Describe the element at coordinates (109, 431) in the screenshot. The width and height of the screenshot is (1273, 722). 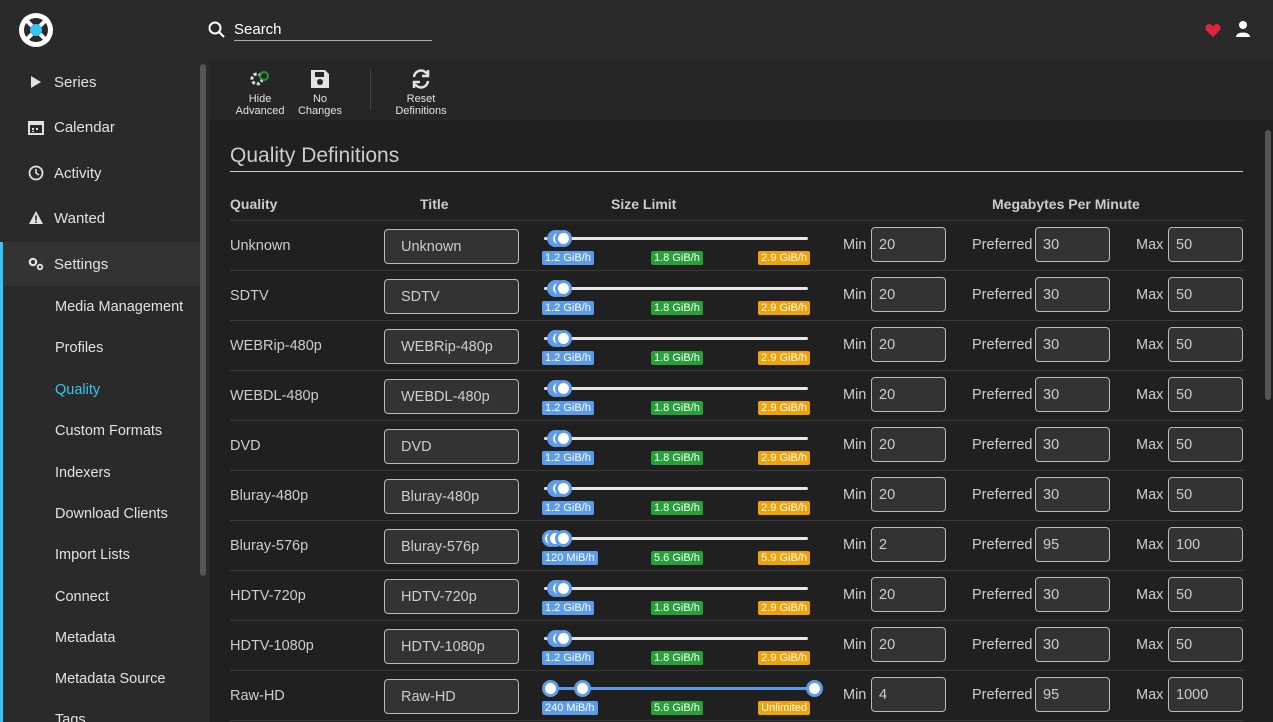
I see `sidebar-sub-custom-formats: Custom Formats` at that location.